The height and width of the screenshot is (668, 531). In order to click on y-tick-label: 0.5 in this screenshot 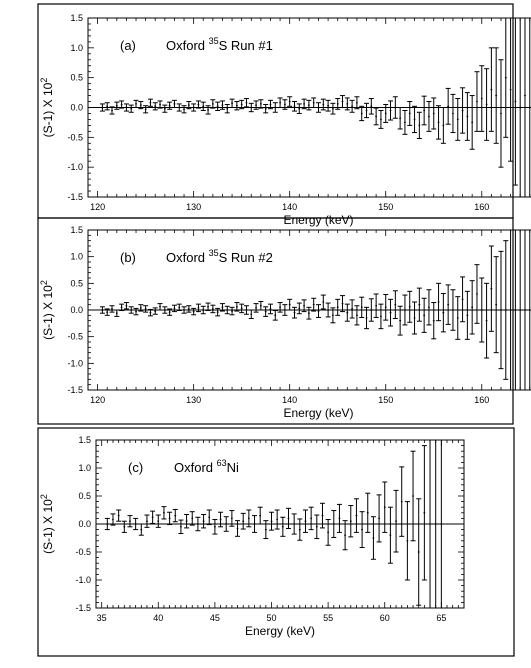, I will do `click(76, 283)`.